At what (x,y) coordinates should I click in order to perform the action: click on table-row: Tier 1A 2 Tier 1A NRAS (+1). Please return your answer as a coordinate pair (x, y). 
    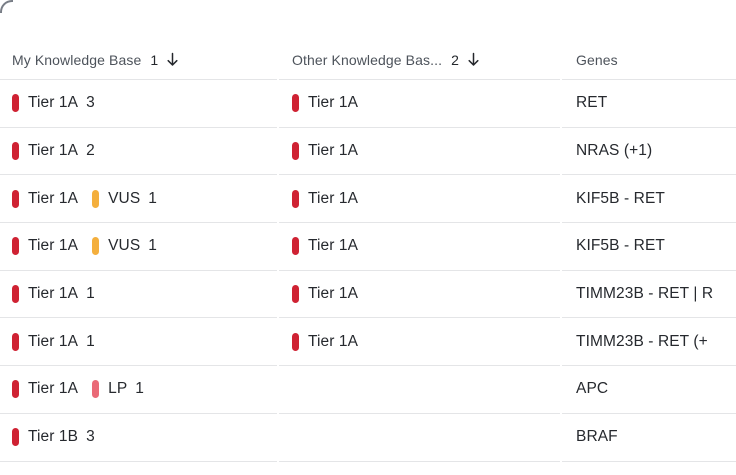
    Looking at the image, I should click on (368, 152).